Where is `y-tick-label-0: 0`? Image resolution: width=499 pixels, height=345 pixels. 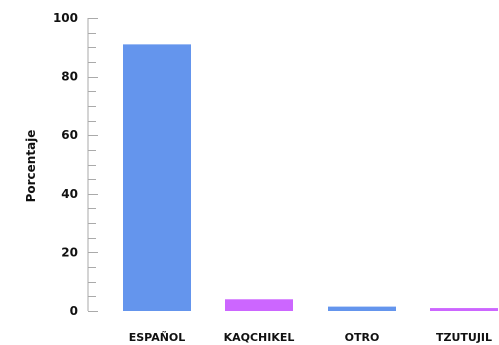
y-tick-label-0: 0 is located at coordinates (74, 311).